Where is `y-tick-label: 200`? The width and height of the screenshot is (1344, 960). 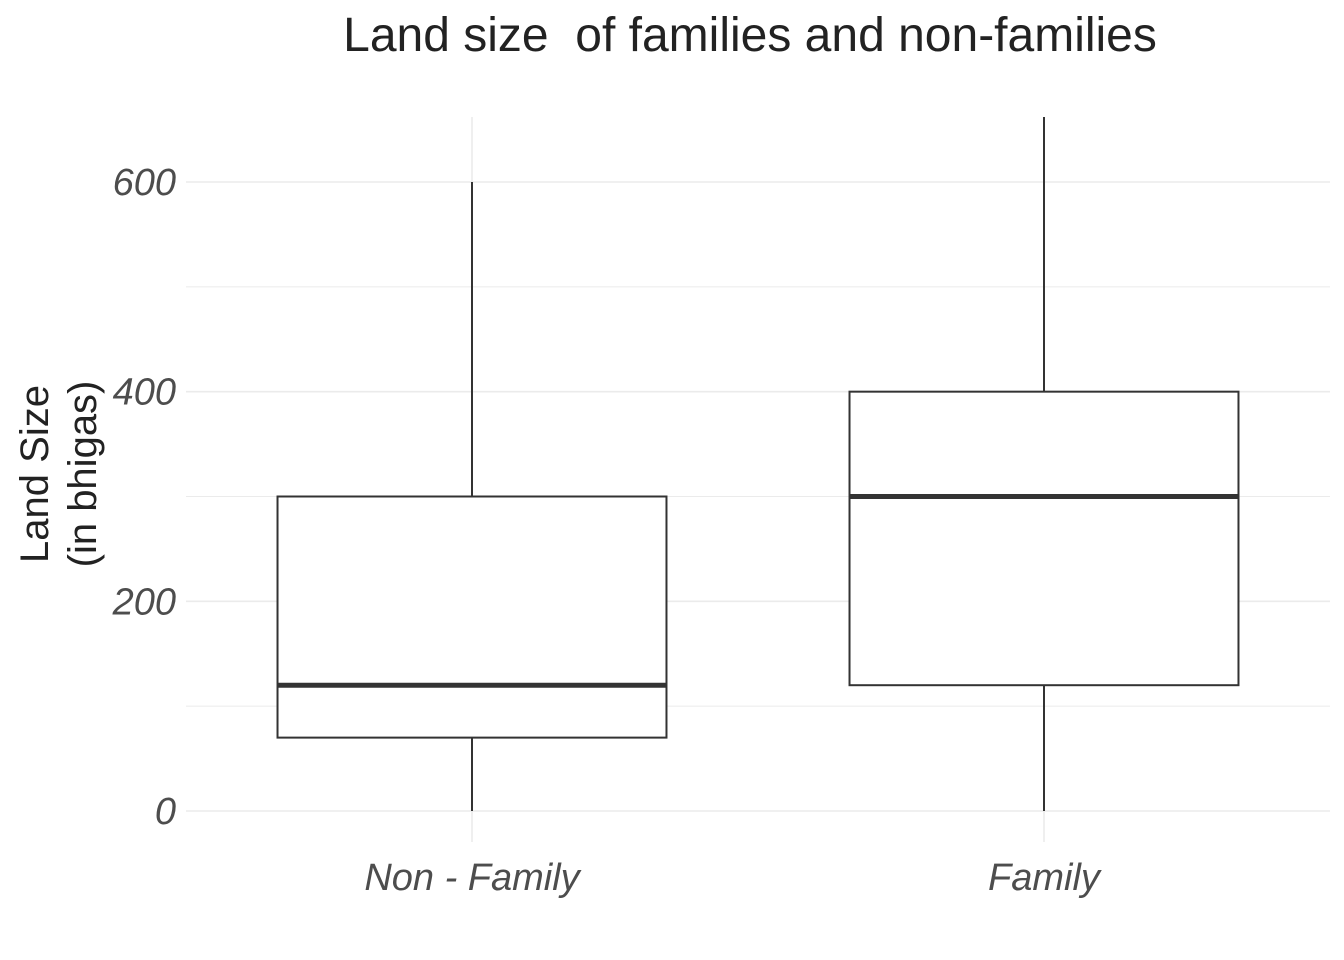
y-tick-label: 200 is located at coordinates (144, 602).